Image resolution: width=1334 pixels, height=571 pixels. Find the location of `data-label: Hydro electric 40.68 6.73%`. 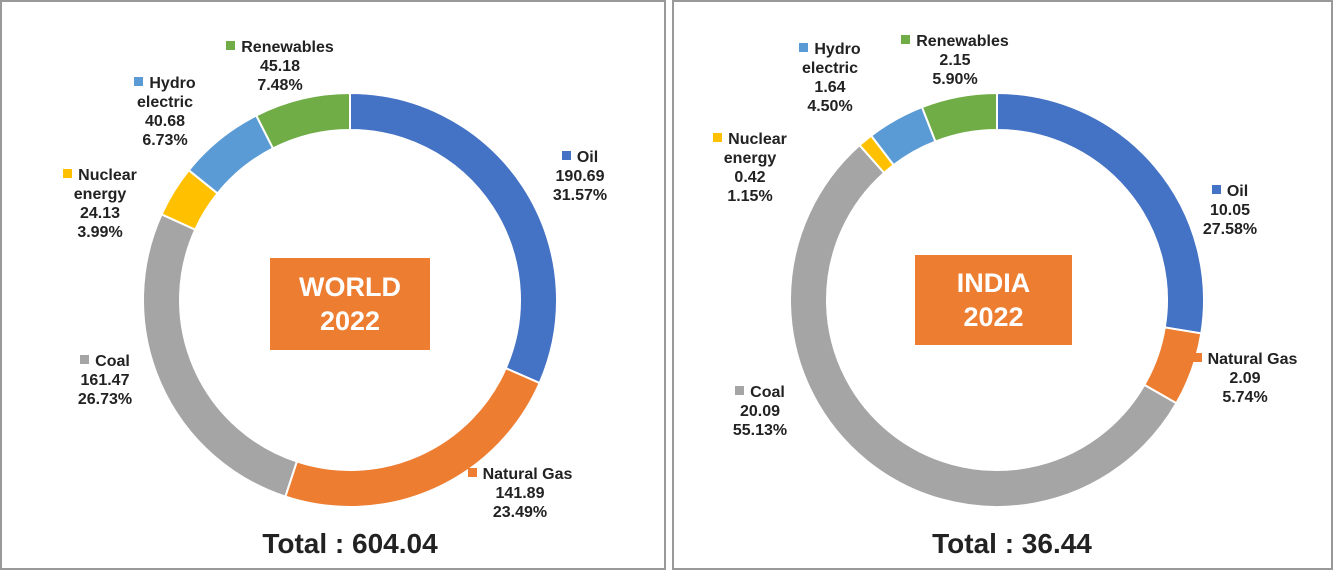

data-label: Hydro electric 40.68 6.73% is located at coordinates (165, 112).